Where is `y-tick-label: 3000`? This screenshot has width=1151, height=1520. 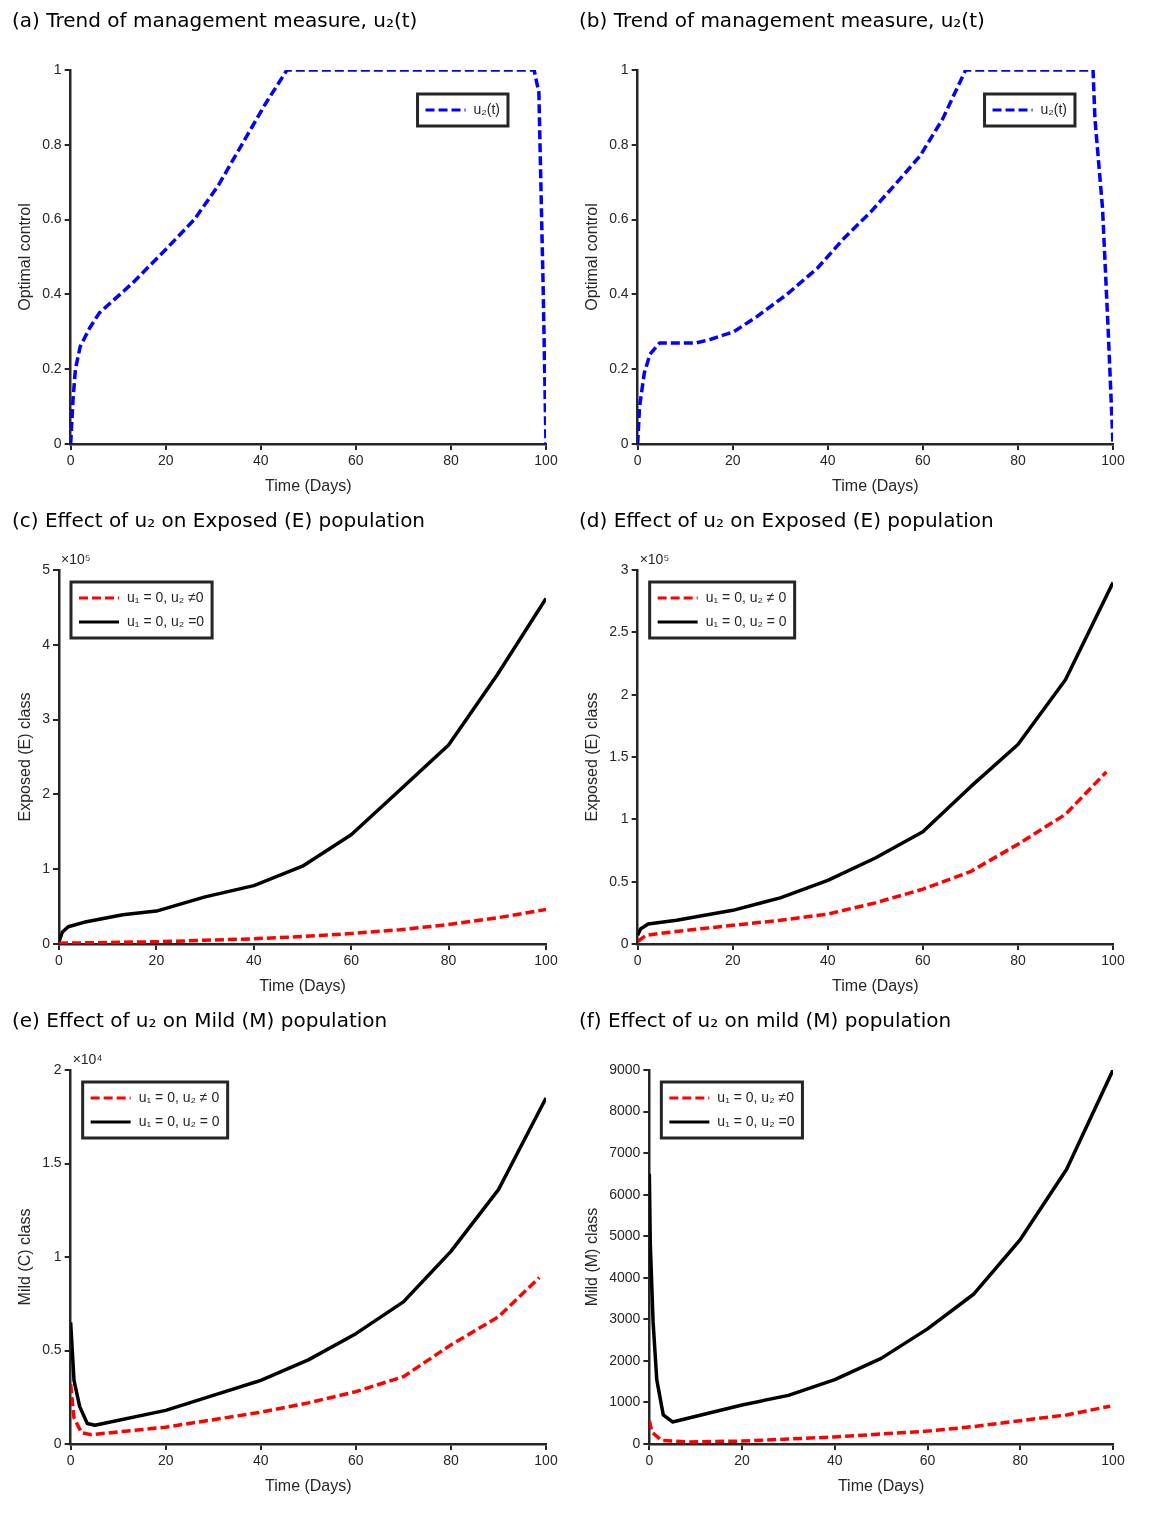
y-tick-label: 3000 is located at coordinates (625, 1318).